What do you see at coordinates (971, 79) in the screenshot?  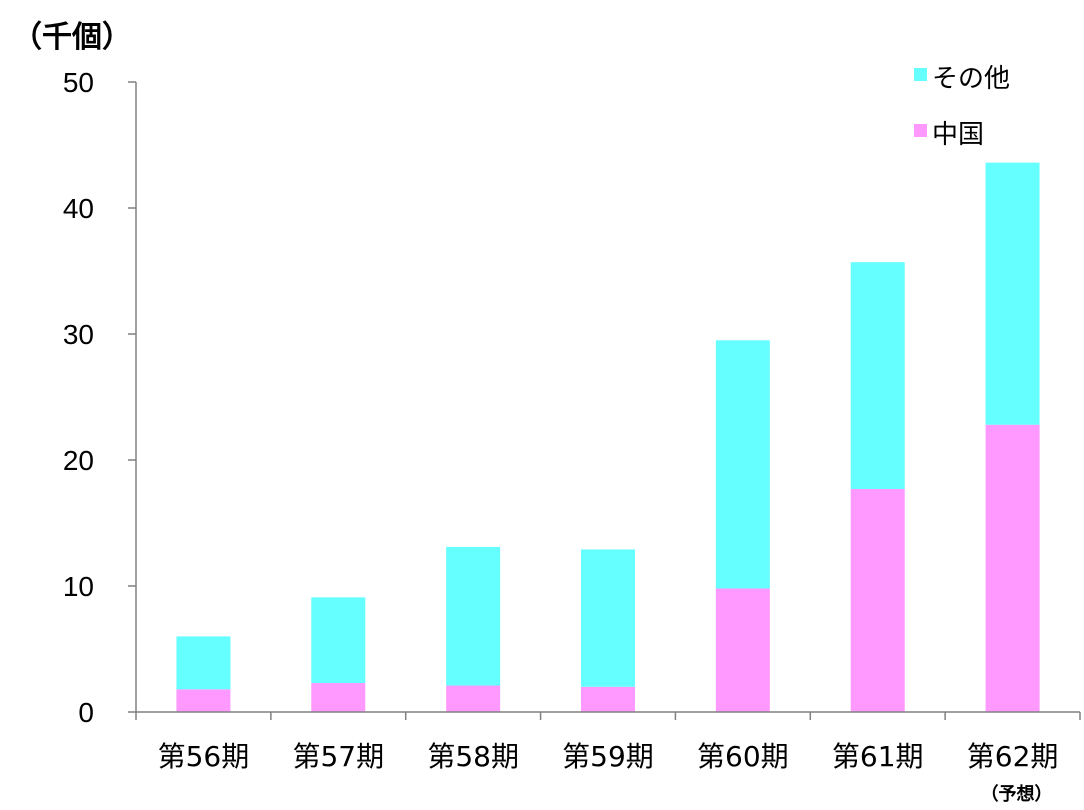 I see `legend-label: その他` at bounding box center [971, 79].